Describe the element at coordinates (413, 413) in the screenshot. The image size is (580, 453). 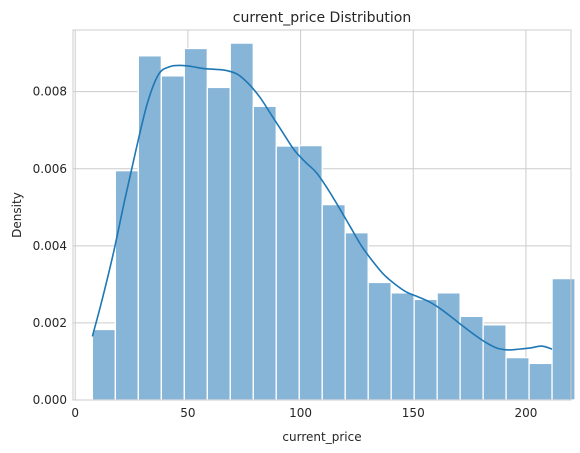
I see `x-tick-label: 150` at that location.